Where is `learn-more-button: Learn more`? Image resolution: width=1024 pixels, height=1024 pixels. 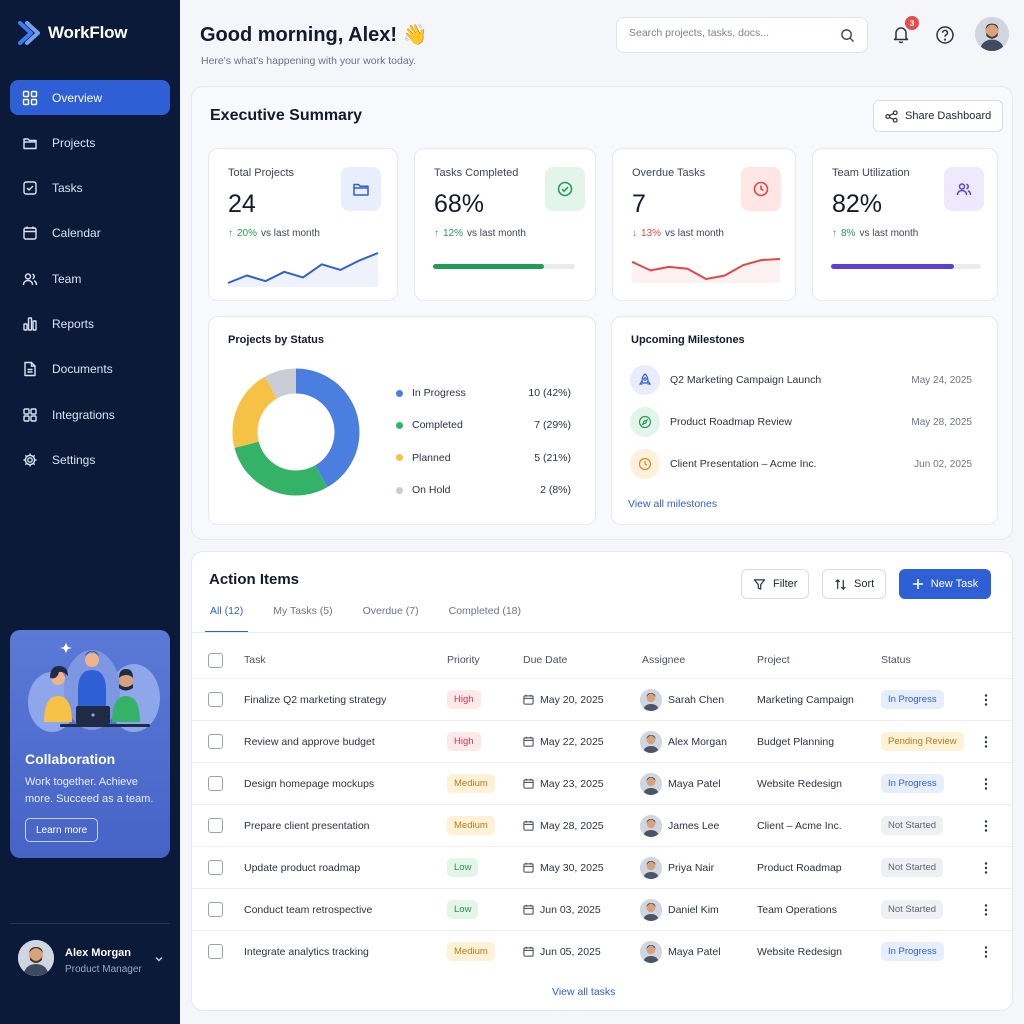 learn-more-button: Learn more is located at coordinates (62, 830).